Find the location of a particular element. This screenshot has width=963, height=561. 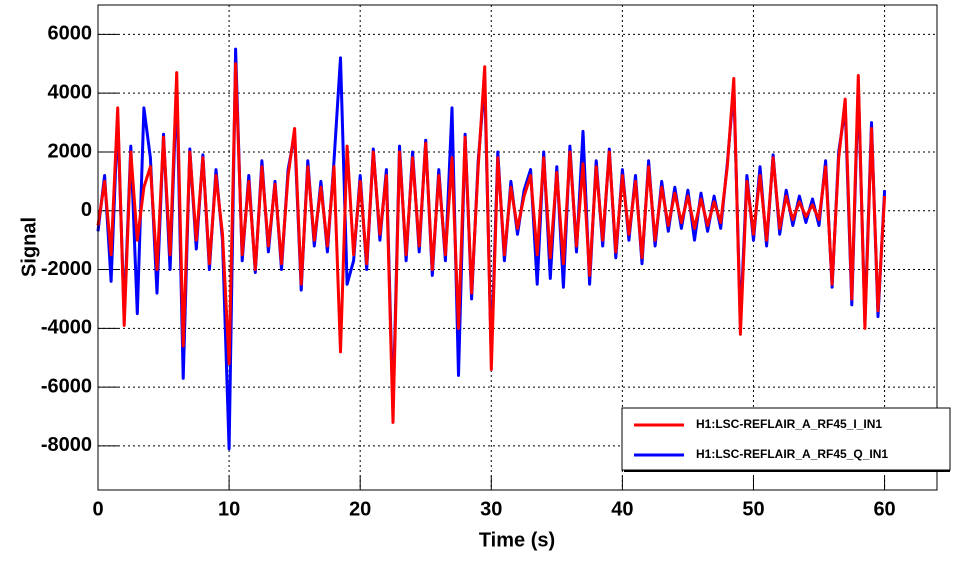

x-tick-label: 50 is located at coordinates (753, 509).